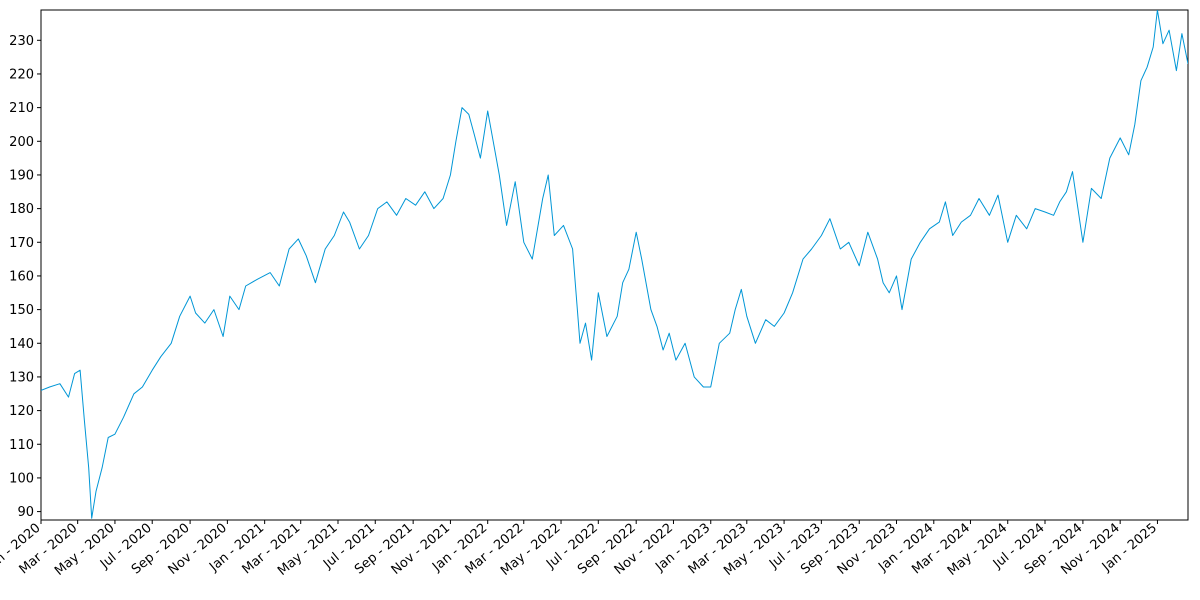 This screenshot has width=1200, height=600. Describe the element at coordinates (21, 377) in the screenshot. I see `y-tick-label: 130` at that location.